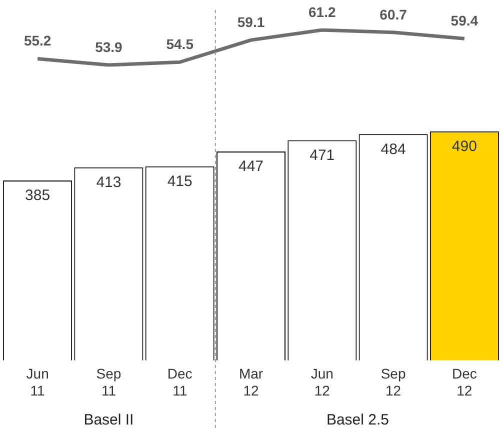  Describe the element at coordinates (393, 149) in the screenshot. I see `data-label: 484` at that location.